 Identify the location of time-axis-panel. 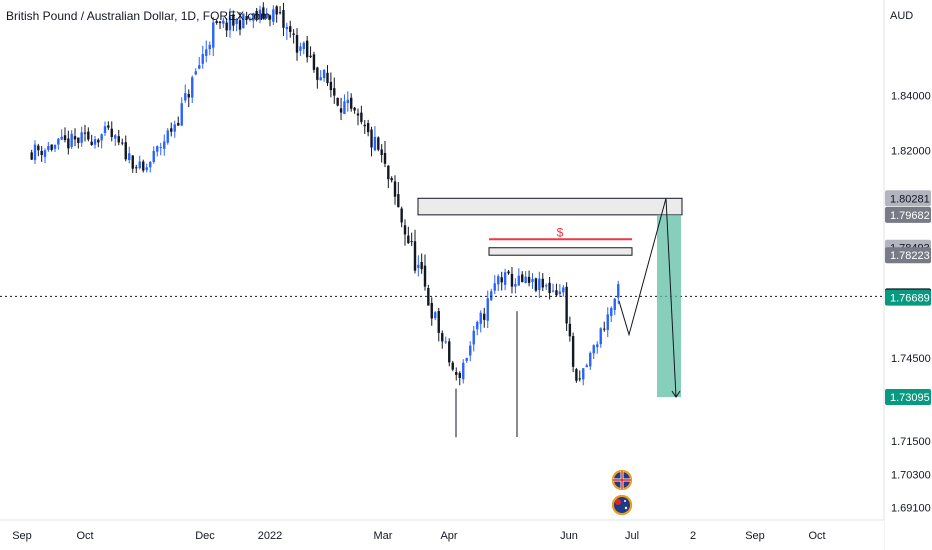
(442, 535).